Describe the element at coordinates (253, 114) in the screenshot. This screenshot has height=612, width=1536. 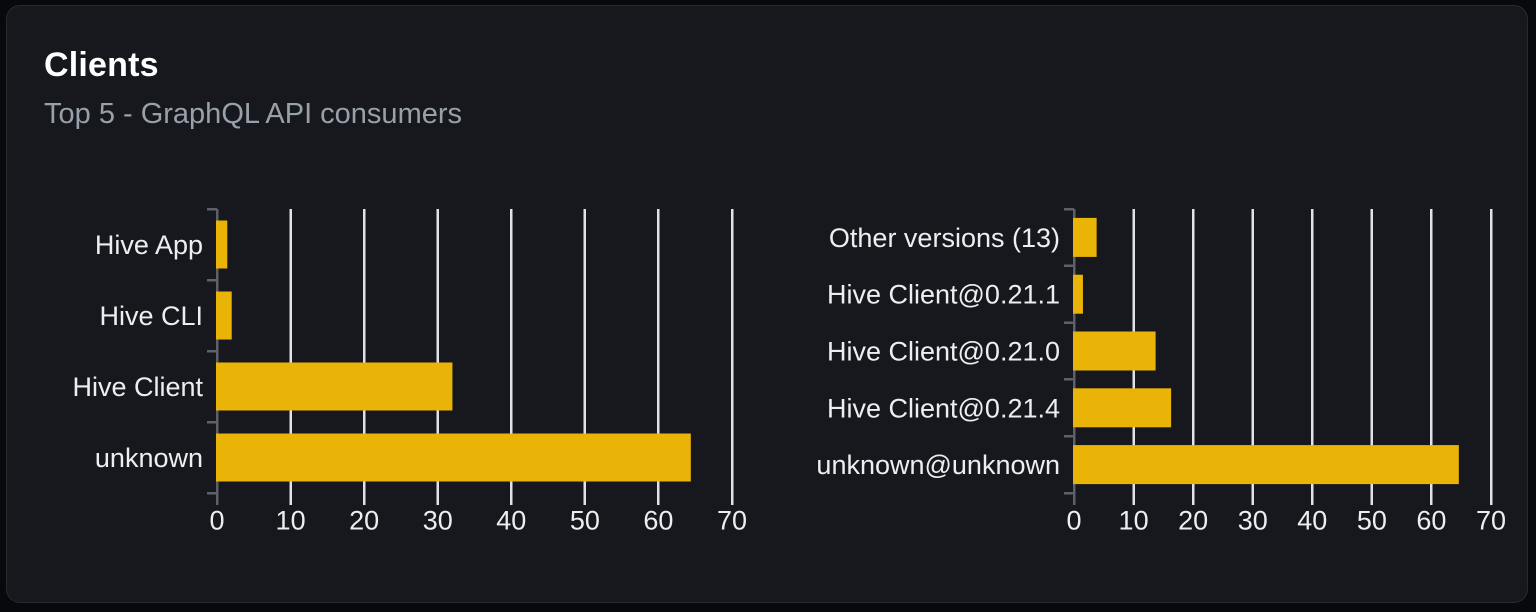
I see `card-subtitle: Top 5 - GraphQL API consumers` at that location.